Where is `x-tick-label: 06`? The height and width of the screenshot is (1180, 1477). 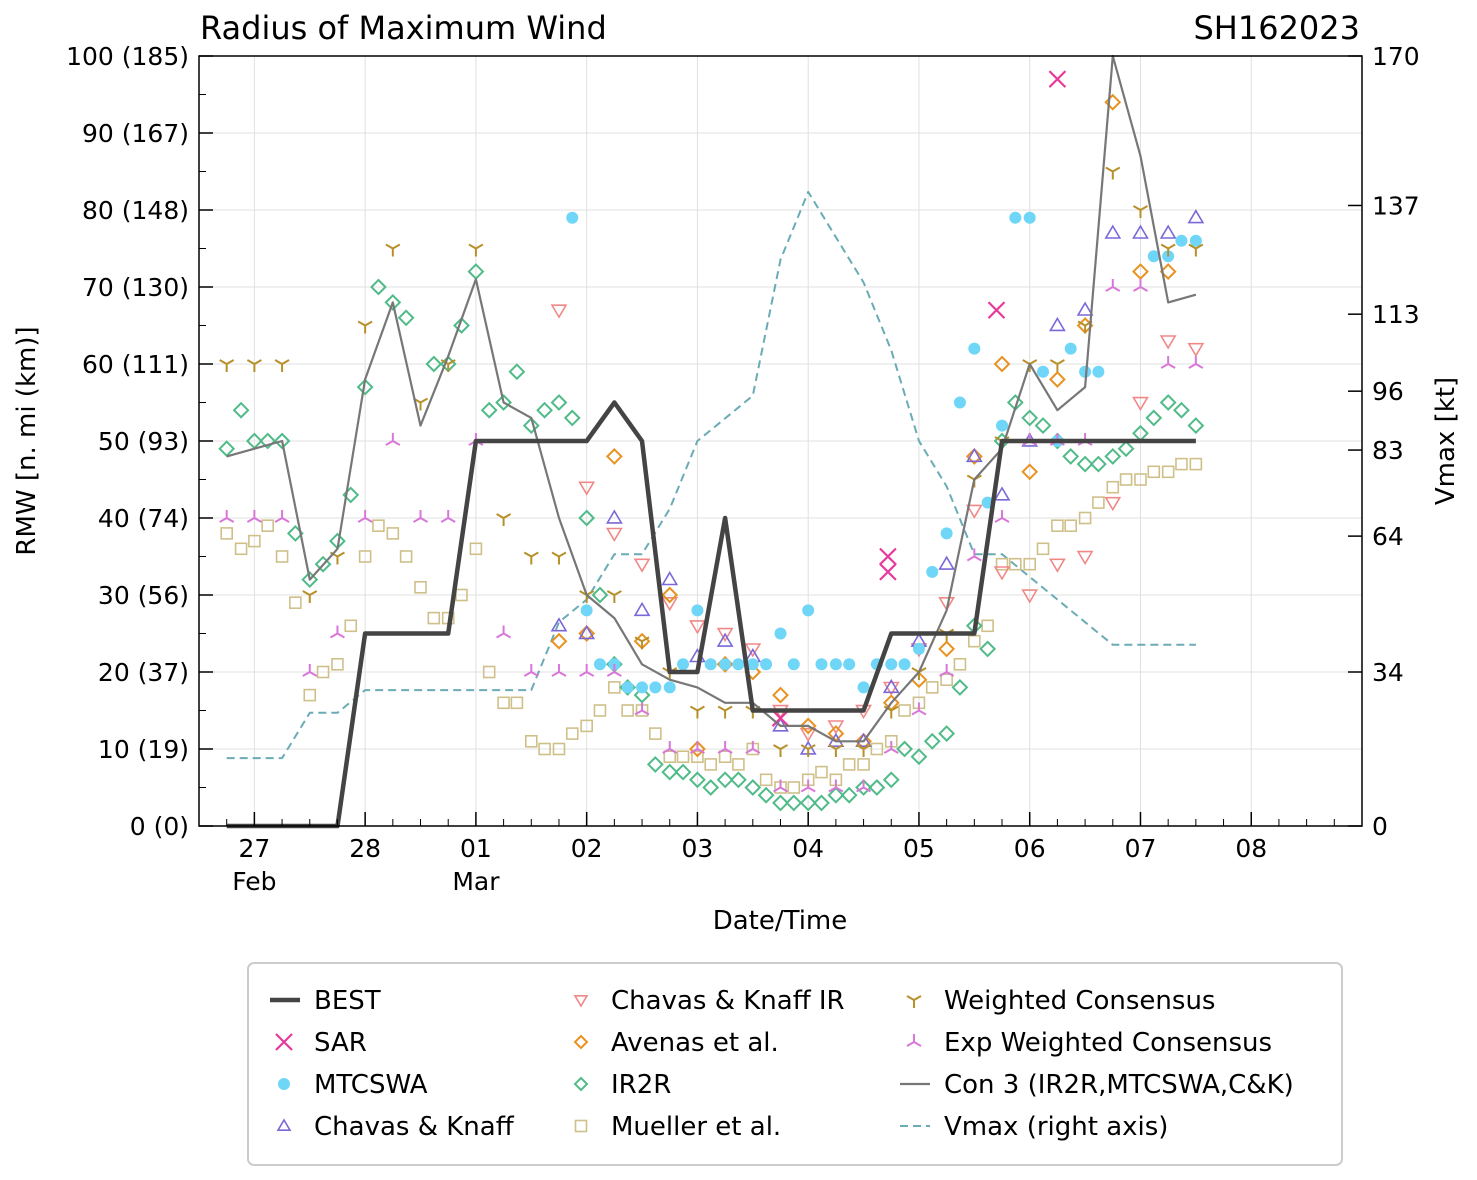 x-tick-label: 06 is located at coordinates (1030, 848).